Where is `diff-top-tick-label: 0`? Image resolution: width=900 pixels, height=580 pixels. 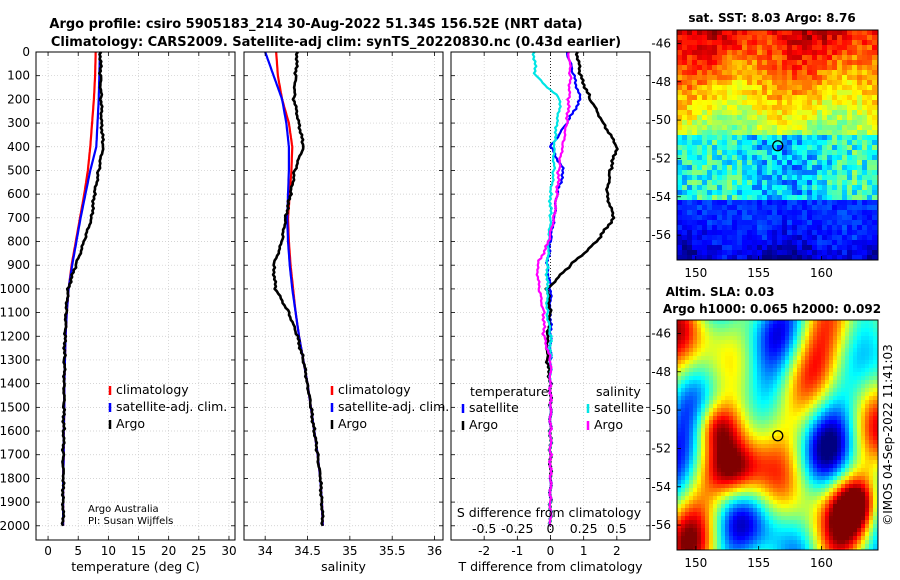 diff-top-tick-label: 0 is located at coordinates (551, 528).